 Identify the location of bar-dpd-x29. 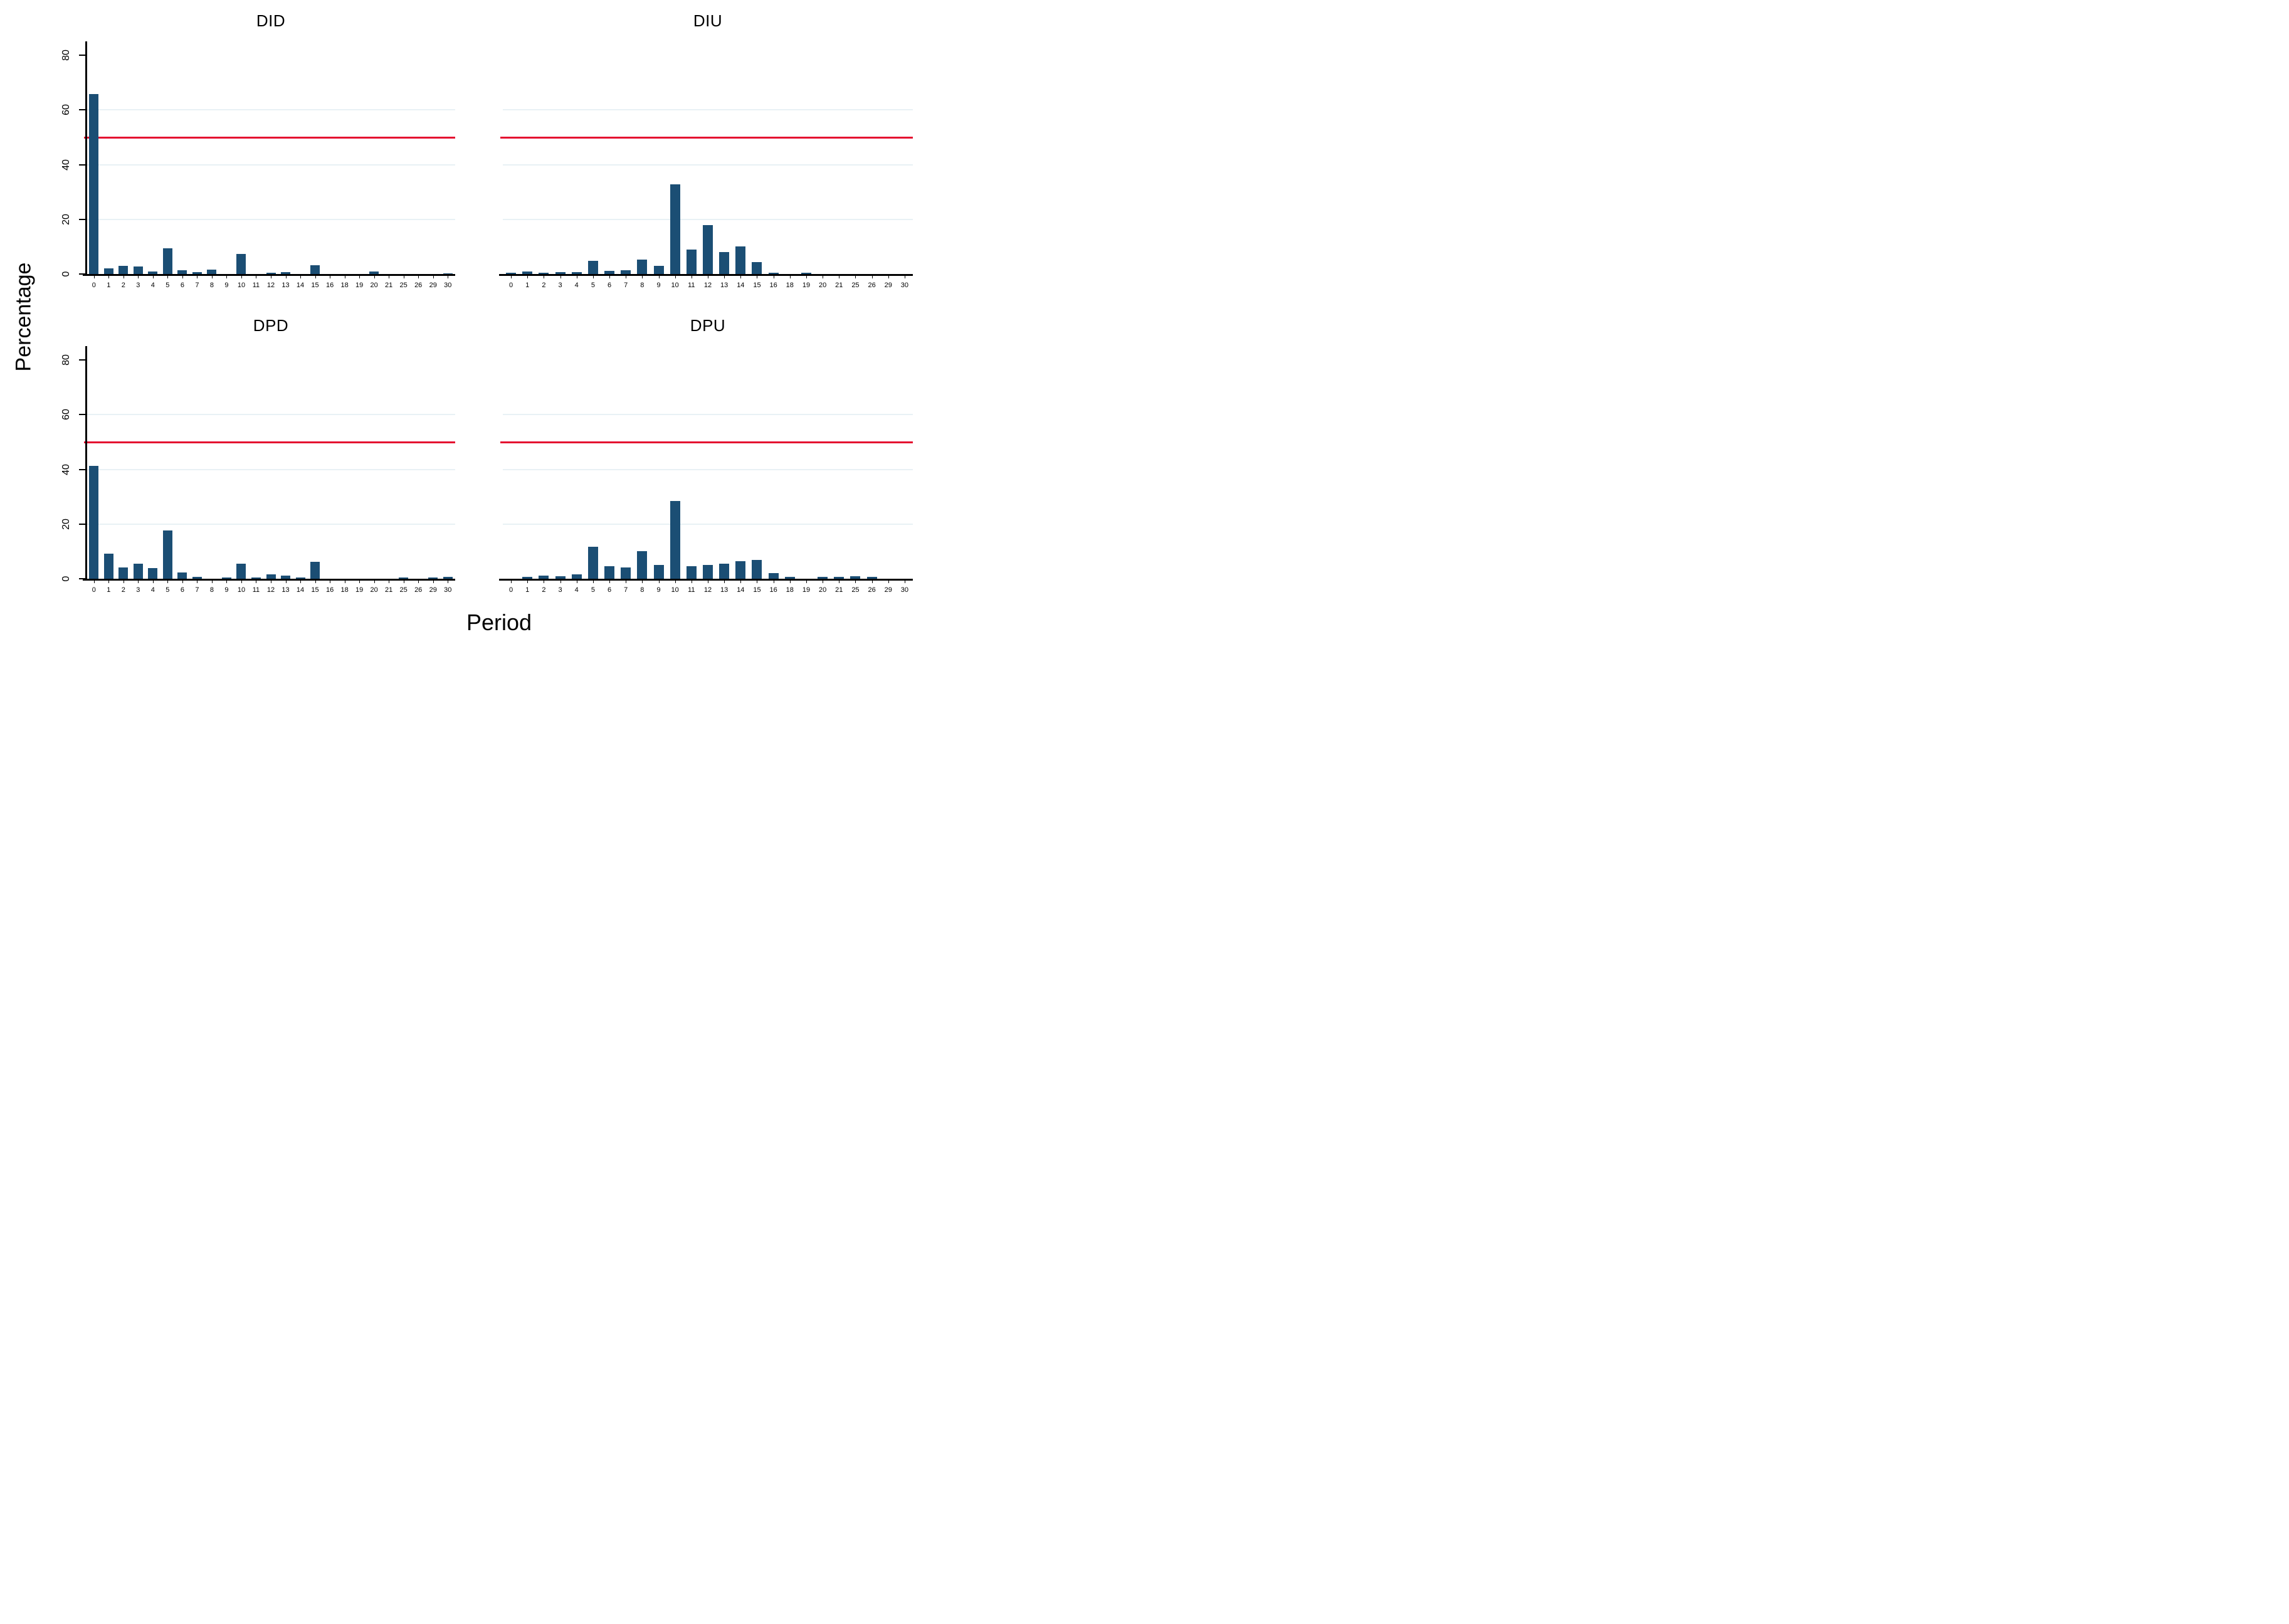
(433, 578).